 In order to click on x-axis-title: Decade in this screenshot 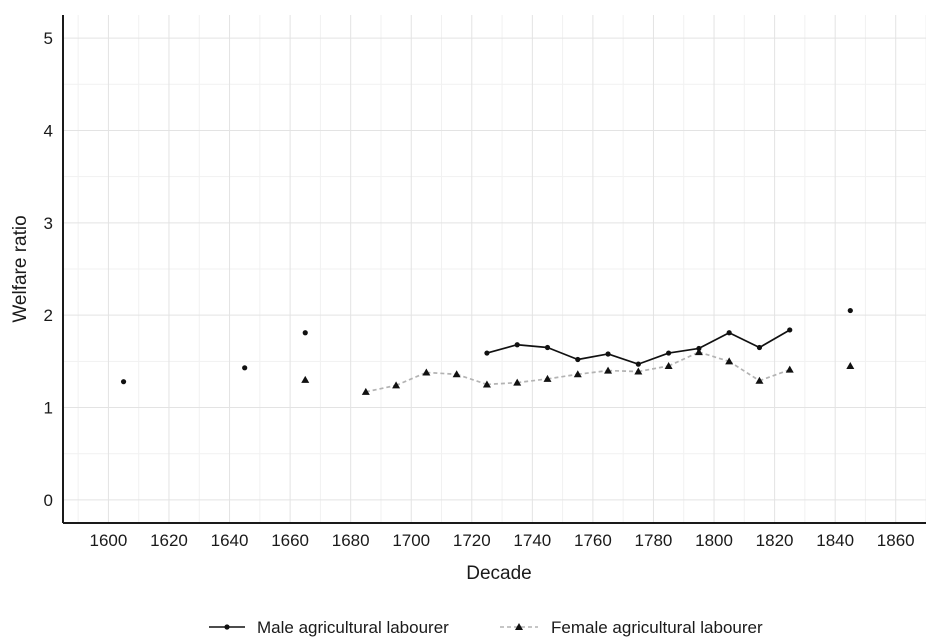, I will do `click(499, 573)`.